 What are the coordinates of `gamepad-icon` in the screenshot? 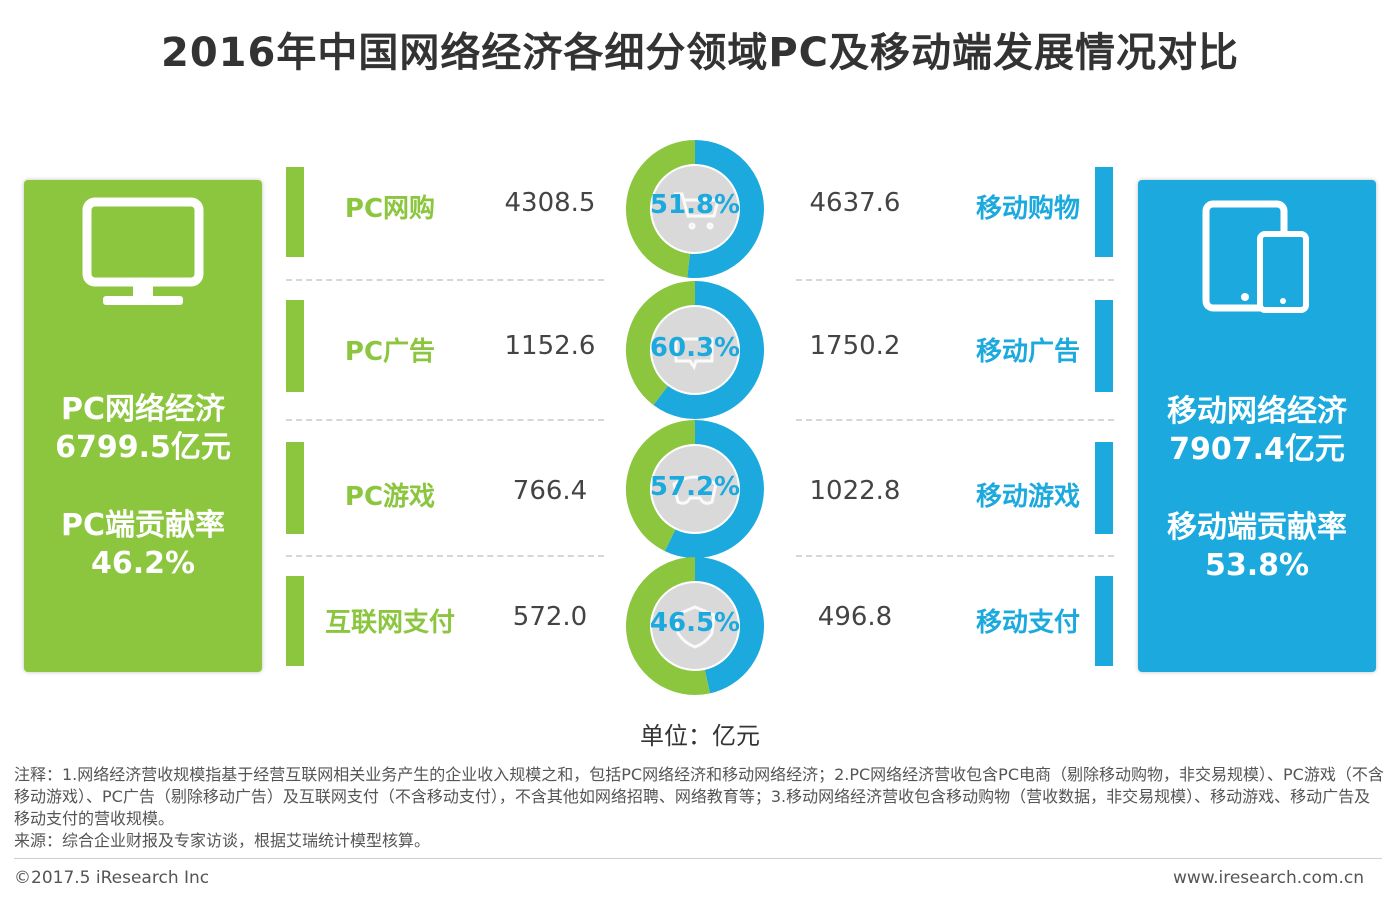 It's located at (695, 490).